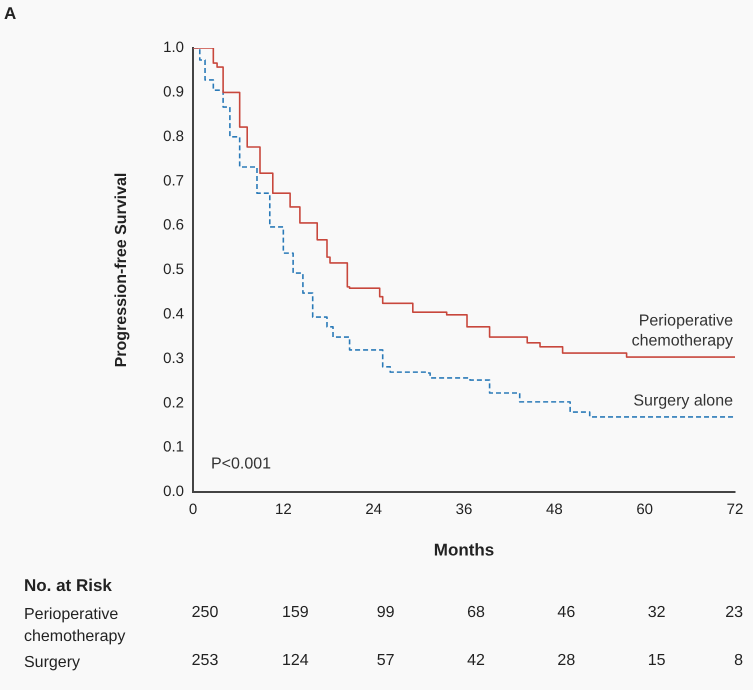  Describe the element at coordinates (476, 613) in the screenshot. I see `text: 68` at that location.